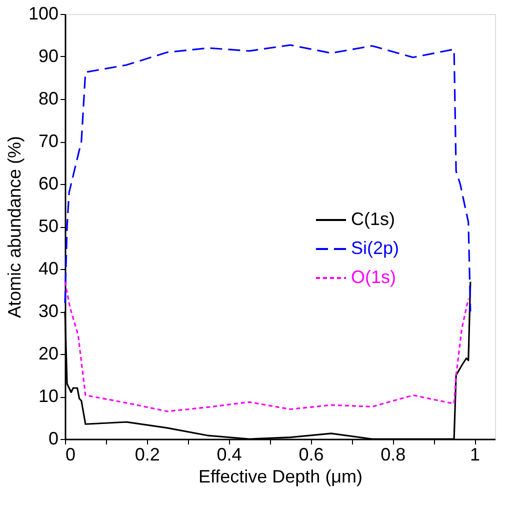 Image resolution: width=526 pixels, height=508 pixels. What do you see at coordinates (53, 438) in the screenshot?
I see `y-tick-label: 0` at bounding box center [53, 438].